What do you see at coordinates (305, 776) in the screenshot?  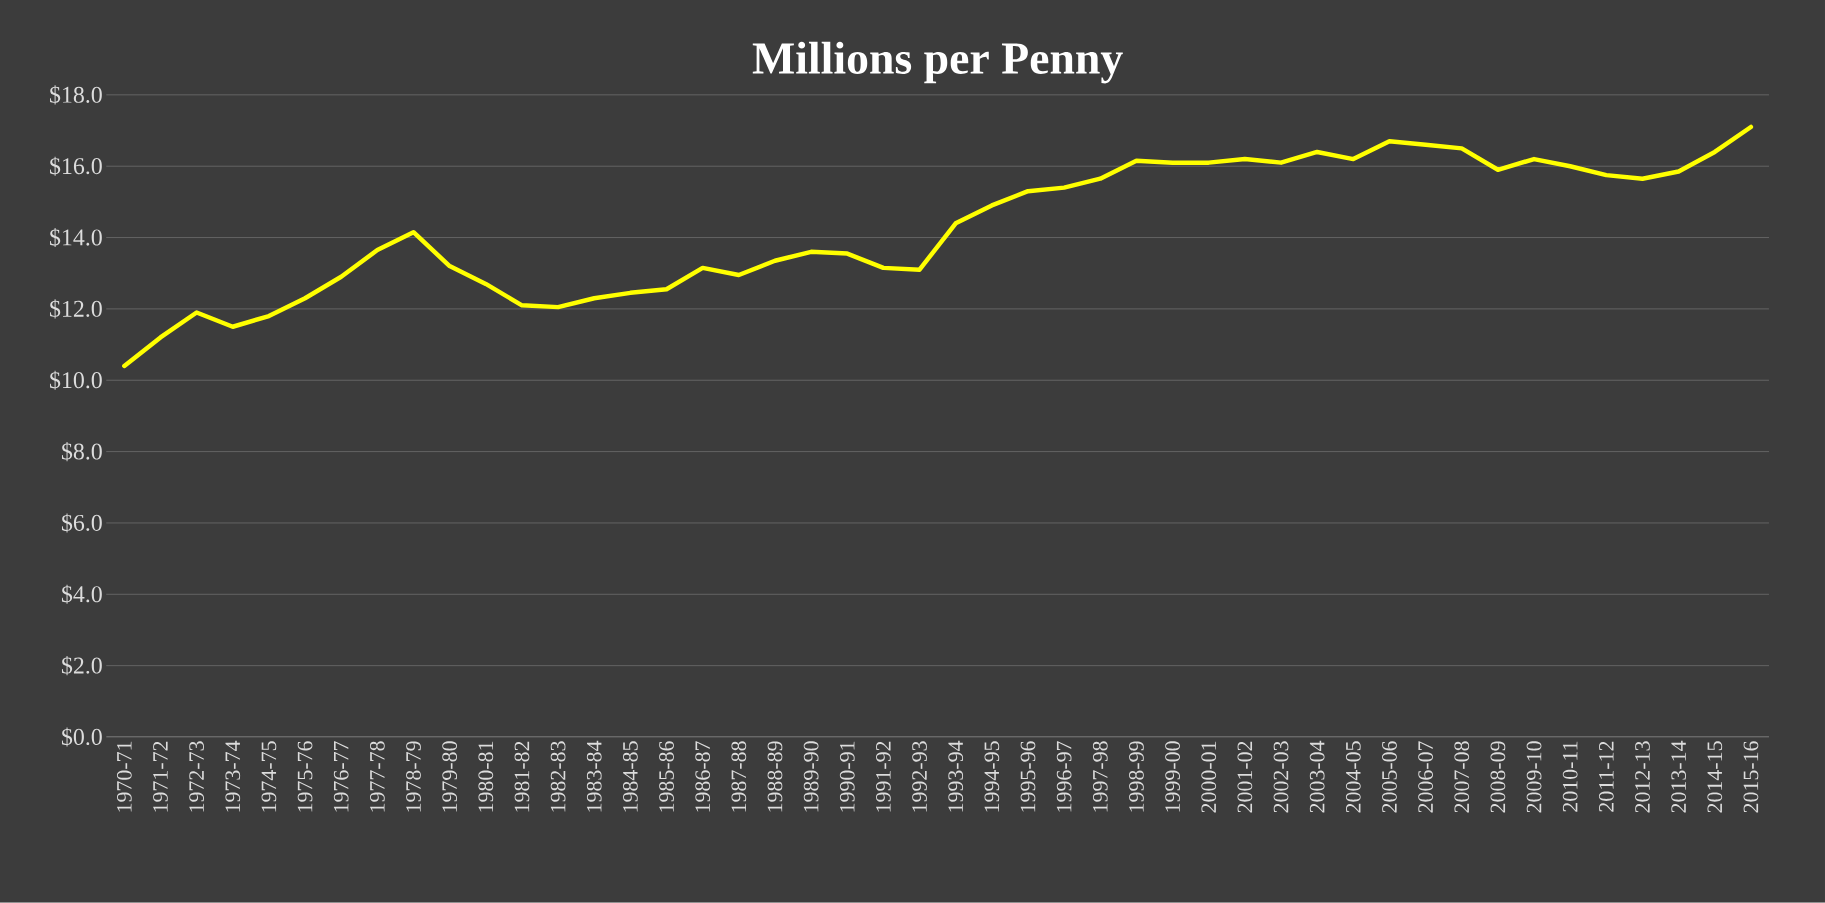 I see `x-tick-label: 1975-76` at bounding box center [305, 776].